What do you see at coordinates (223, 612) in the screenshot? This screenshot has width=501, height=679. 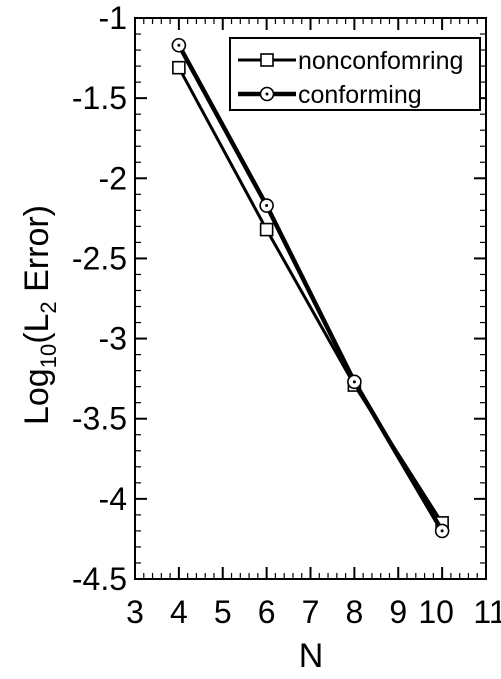 I see `x-tick-label: 5` at bounding box center [223, 612].